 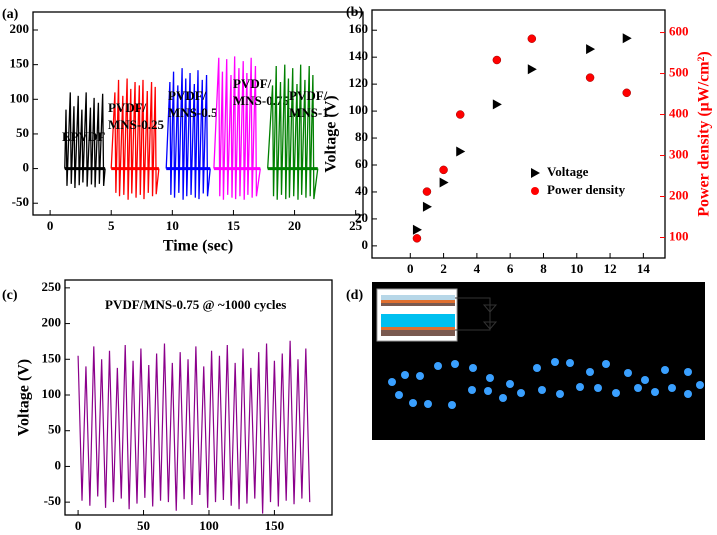 What do you see at coordinates (477, 268) in the screenshot?
I see `x-tick-label: 4` at bounding box center [477, 268].